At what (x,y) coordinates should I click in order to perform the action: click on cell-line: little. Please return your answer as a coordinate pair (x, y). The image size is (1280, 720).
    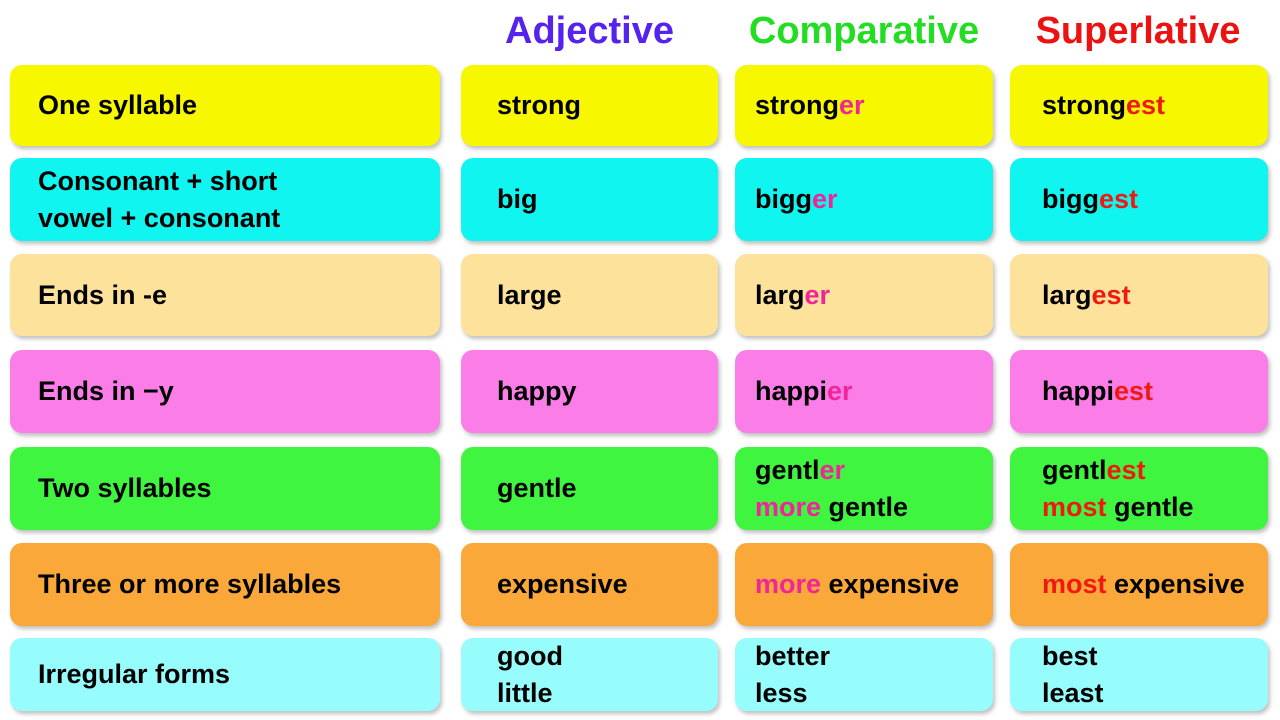
    Looking at the image, I should click on (607, 693).